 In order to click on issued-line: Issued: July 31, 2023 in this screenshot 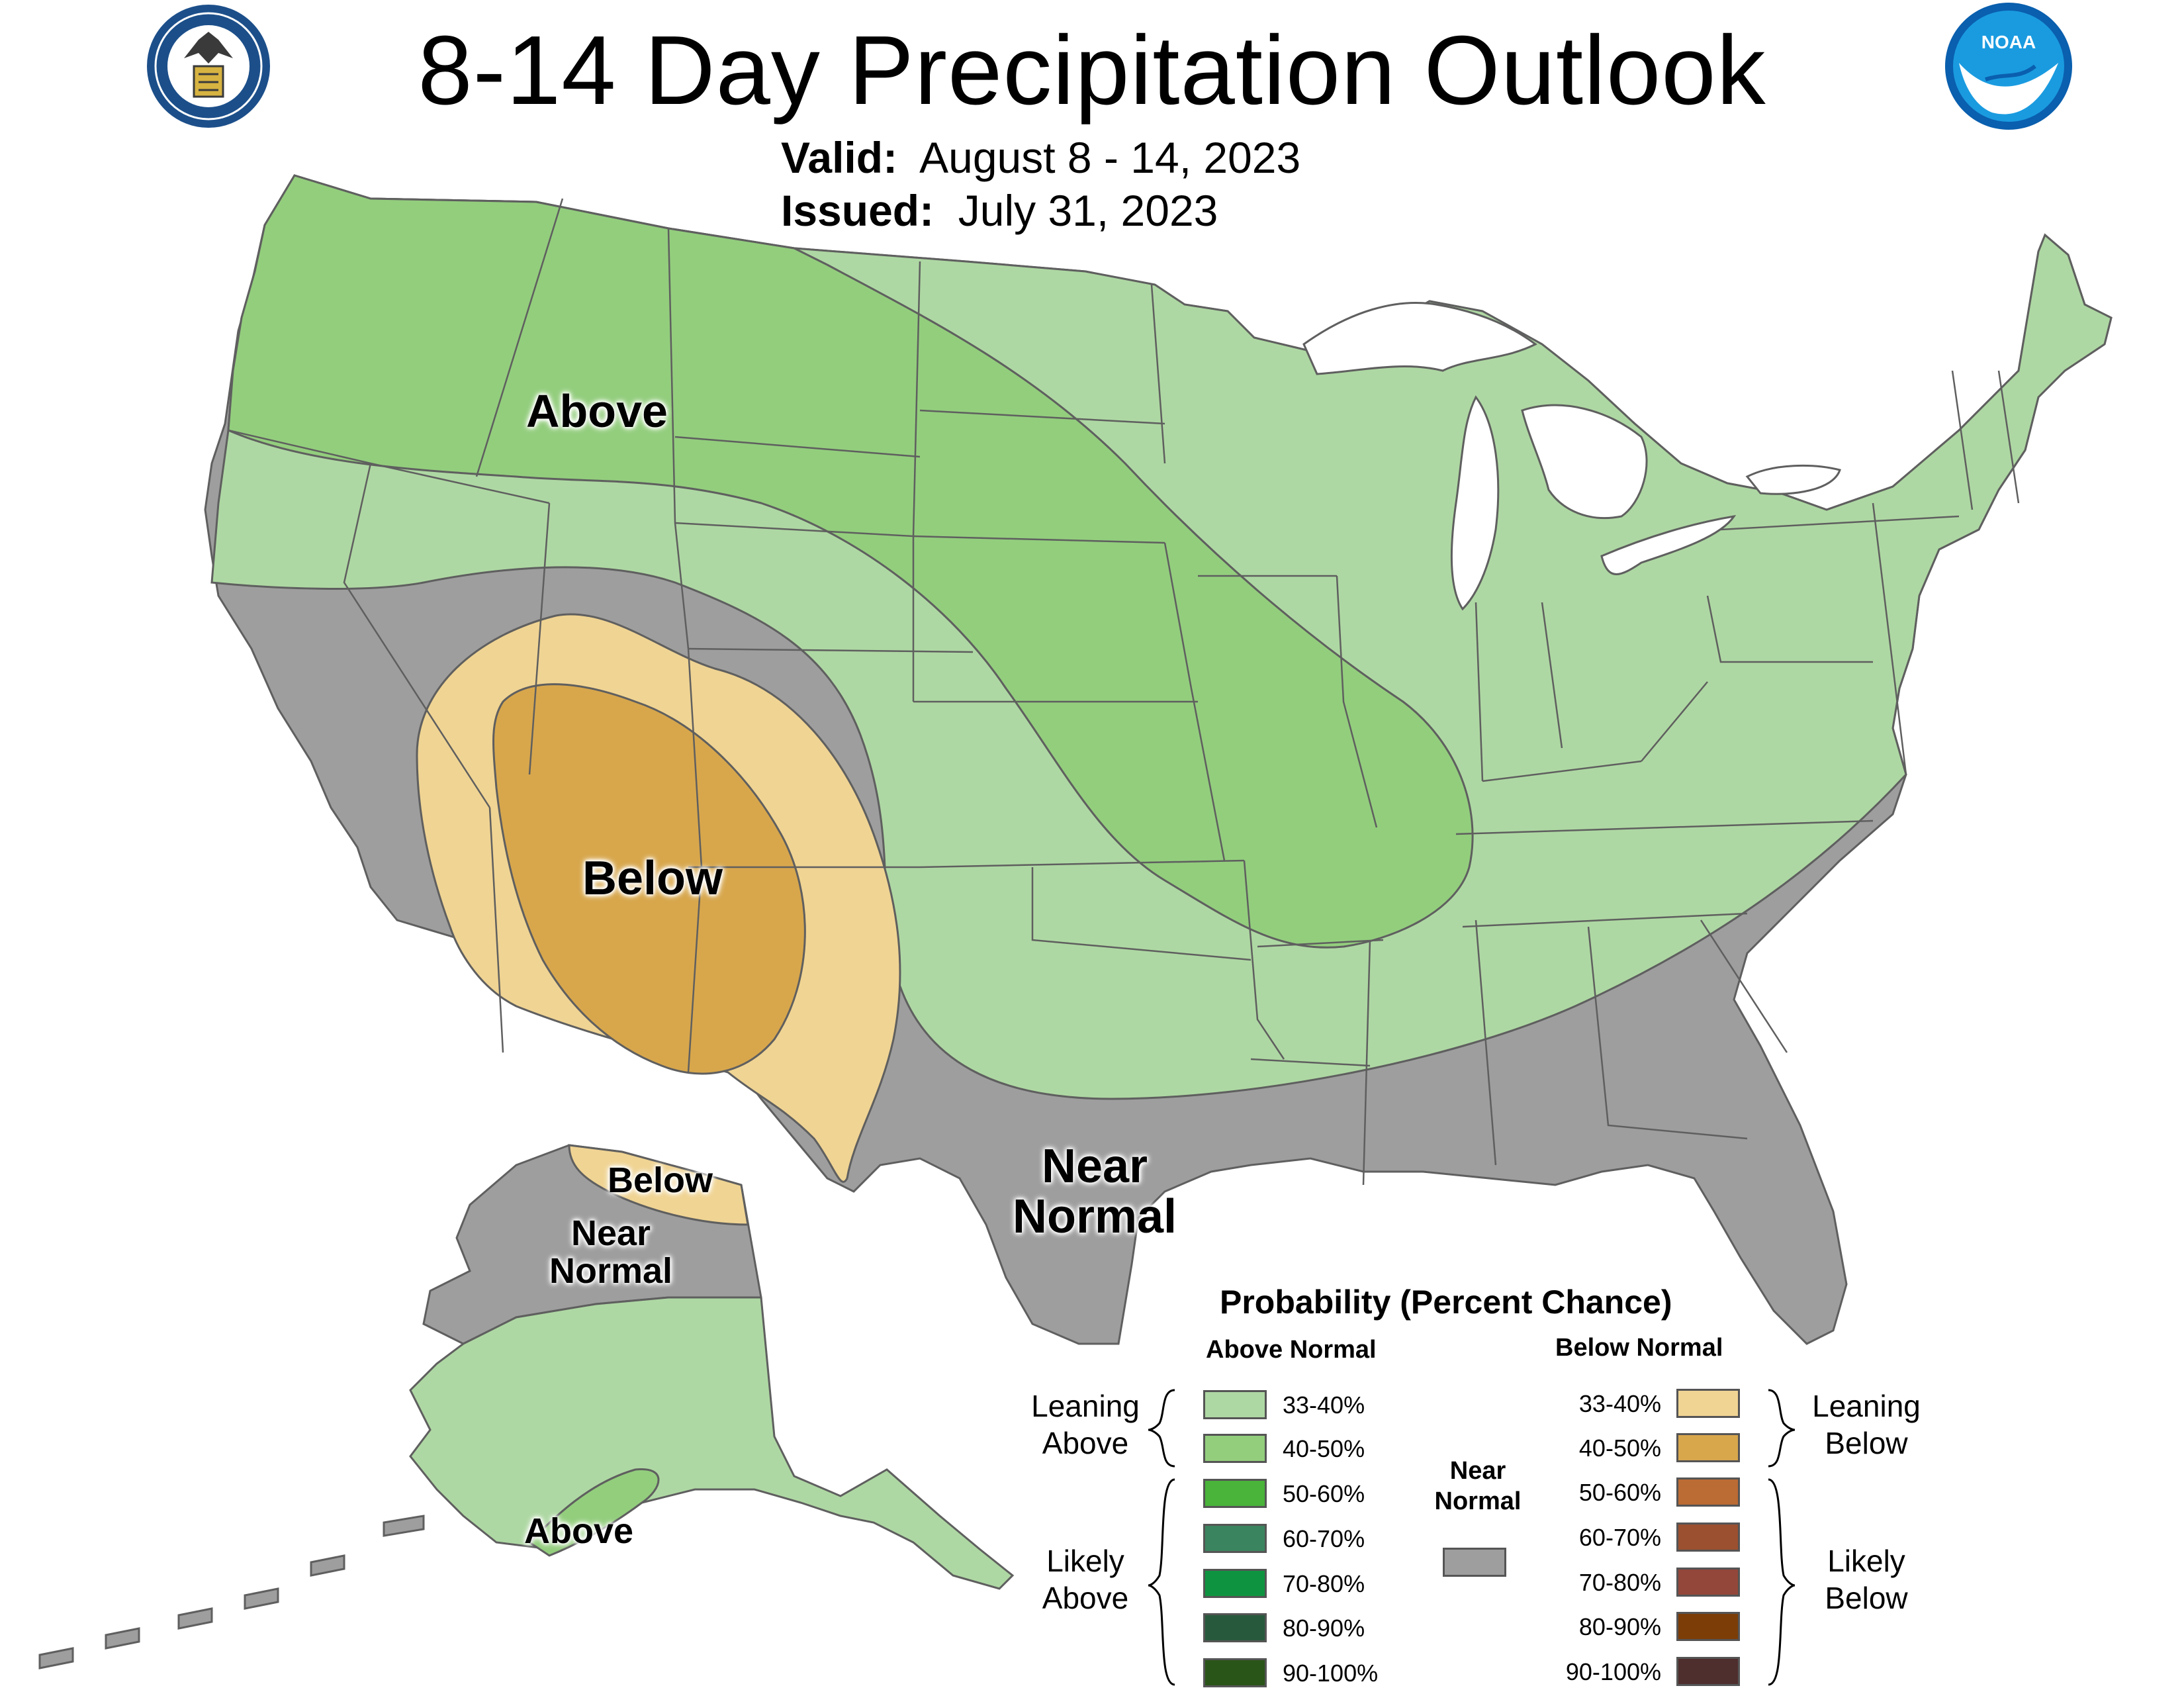, I will do `click(1000, 210)`.